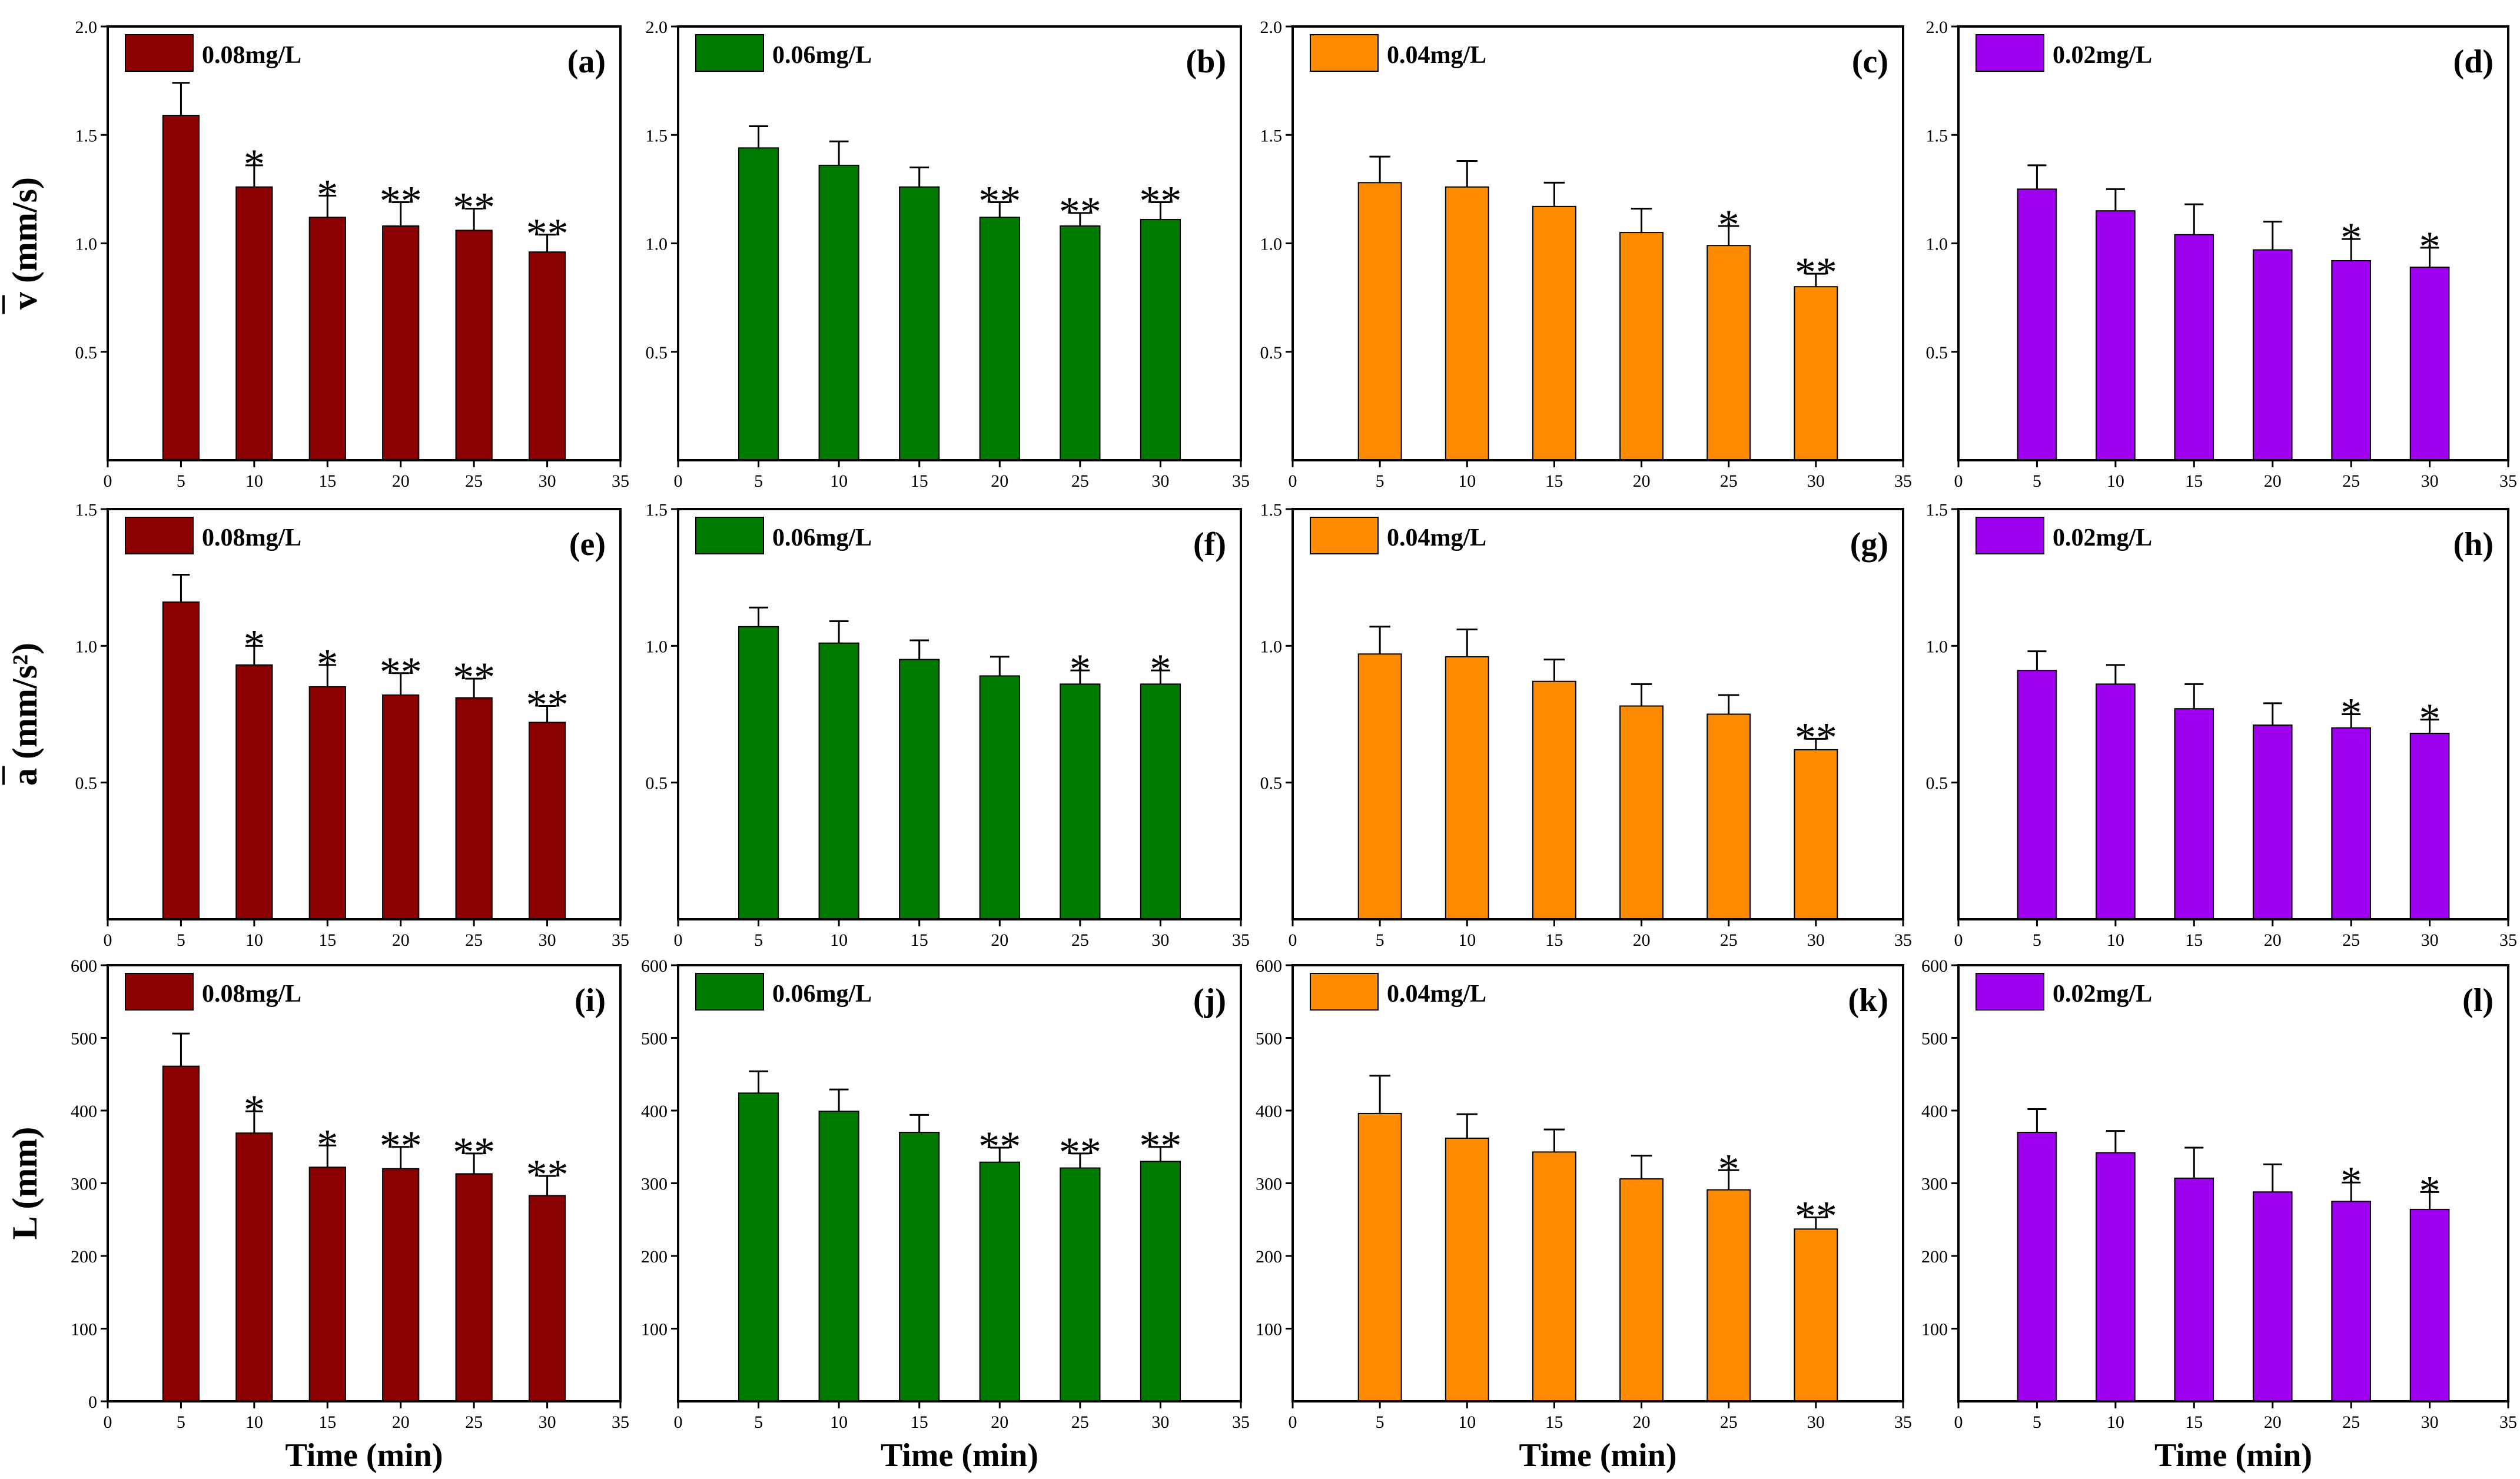 The height and width of the screenshot is (1479, 2520). What do you see at coordinates (1210, 1000) in the screenshot?
I see `panel-letter: (j)` at bounding box center [1210, 1000].